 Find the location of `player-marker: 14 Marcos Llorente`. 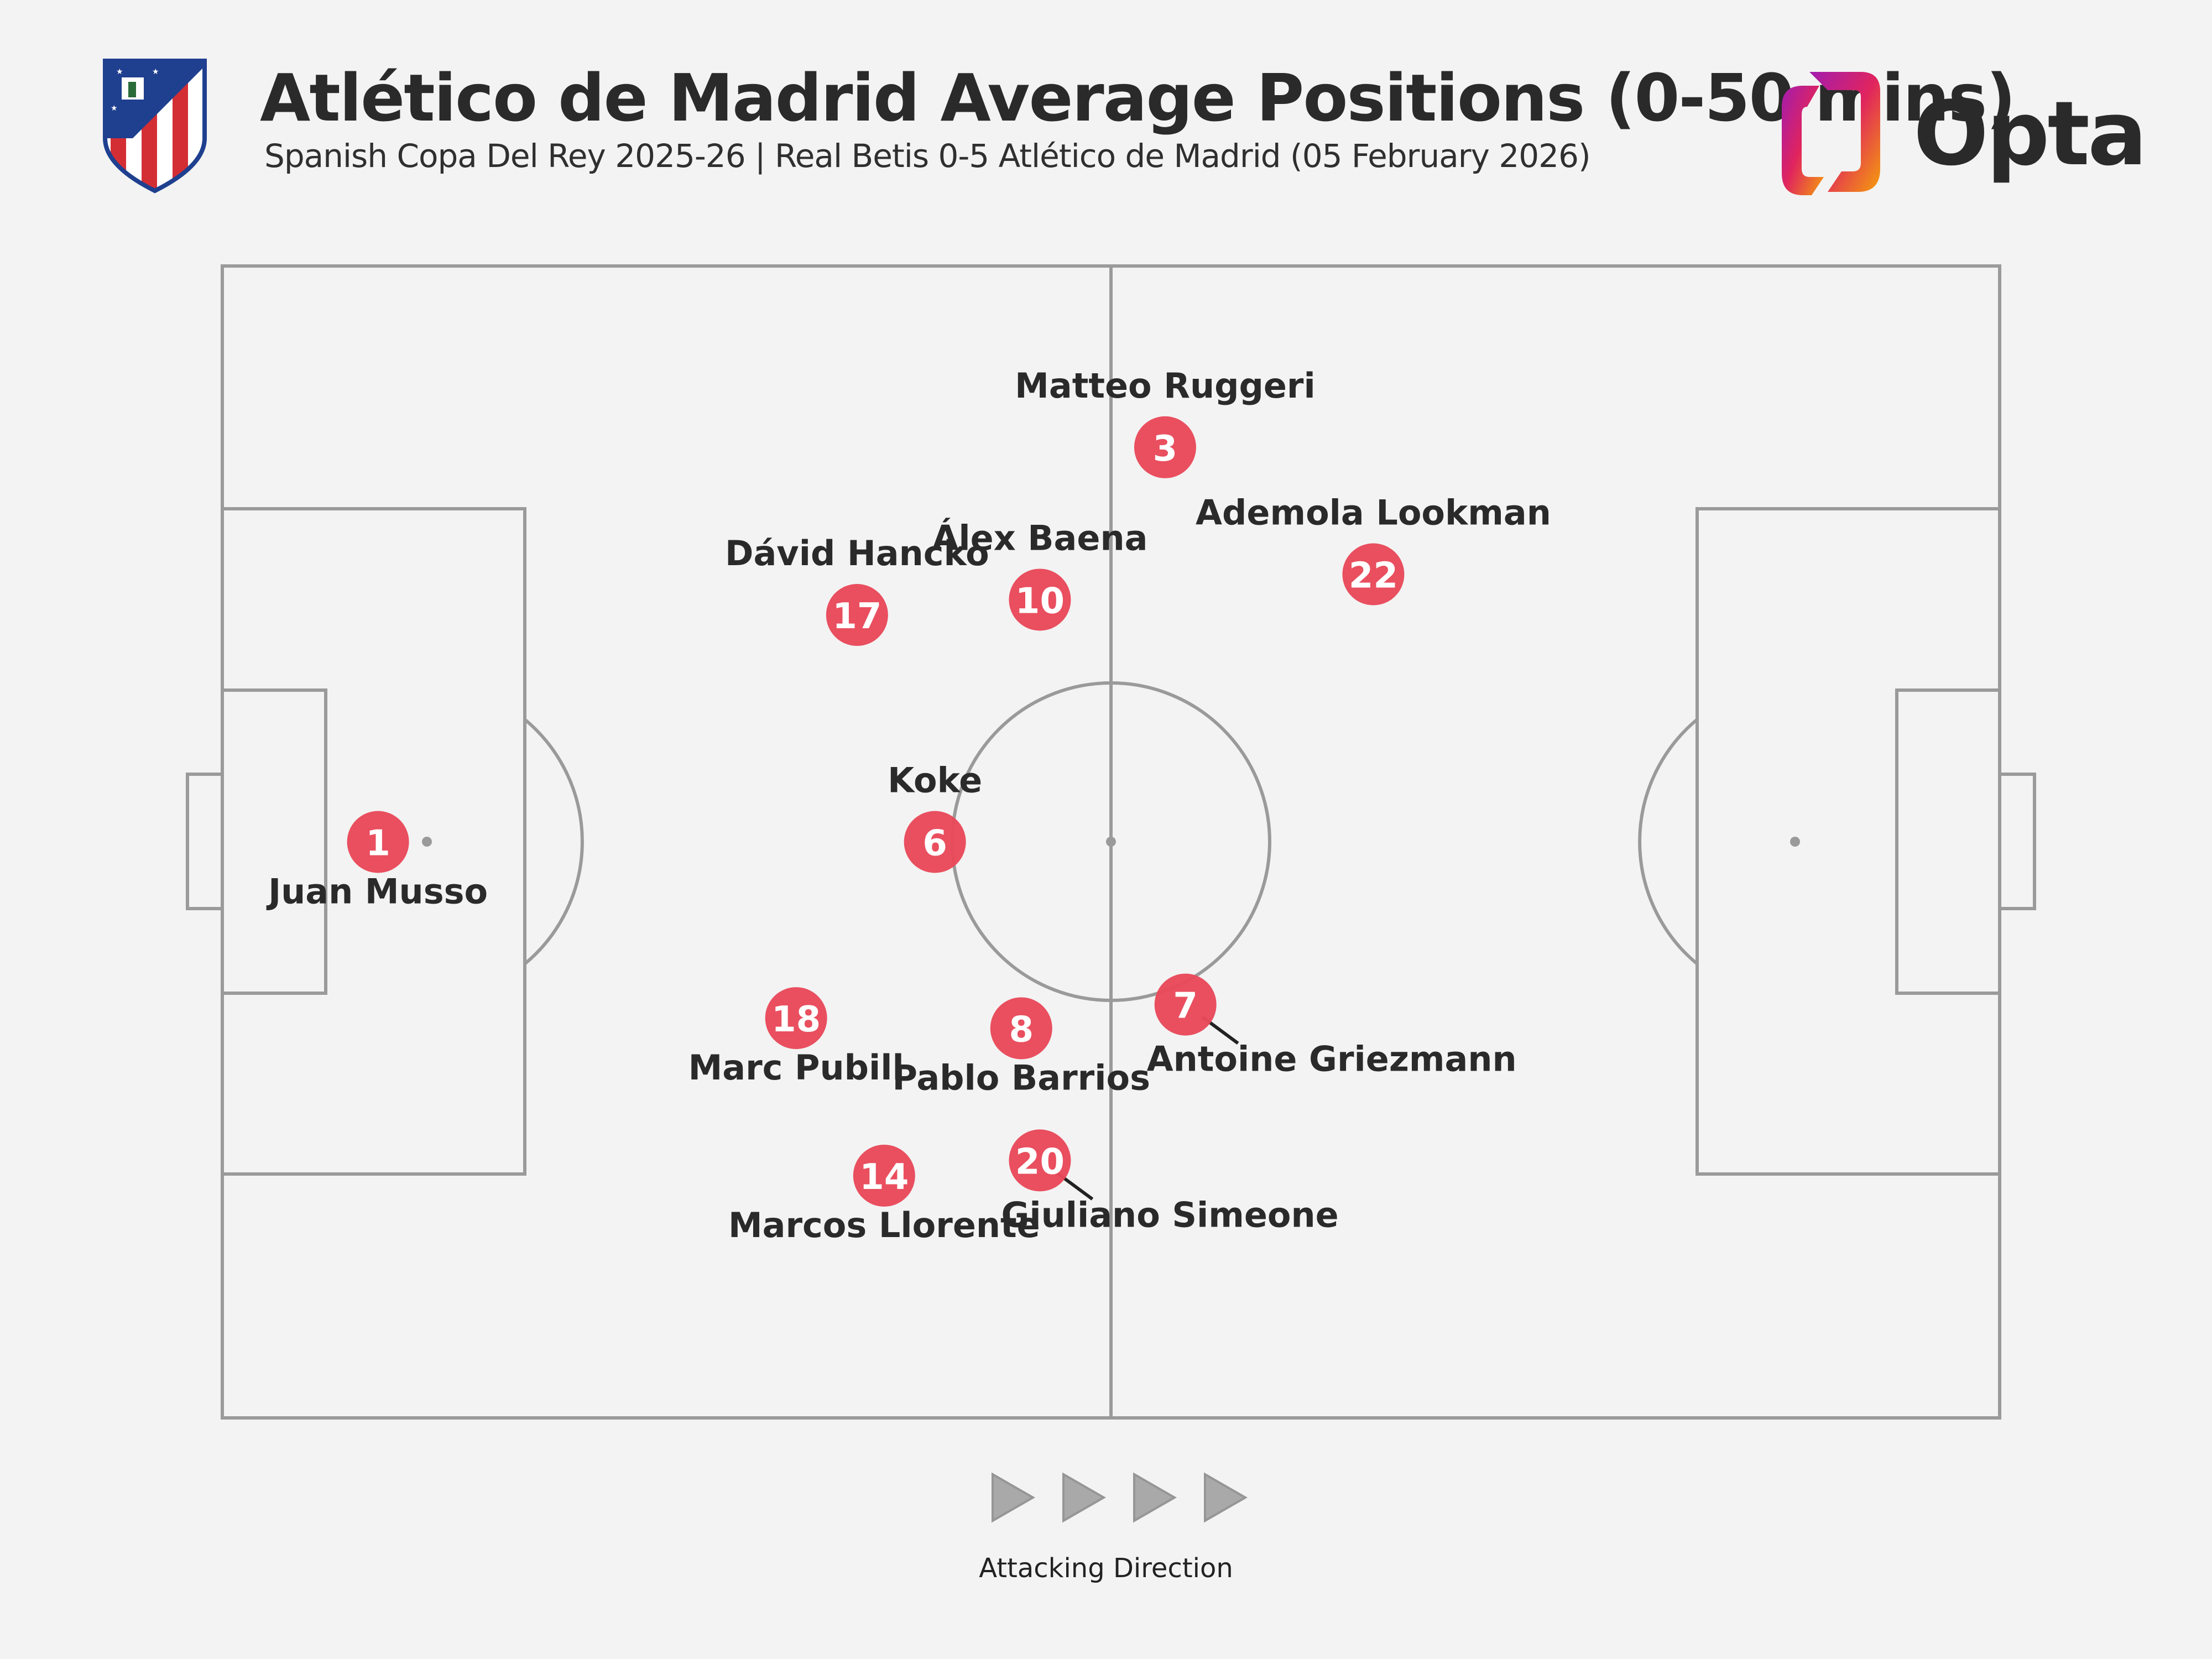

player-marker: 14 Marcos Llorente is located at coordinates (884, 1194).